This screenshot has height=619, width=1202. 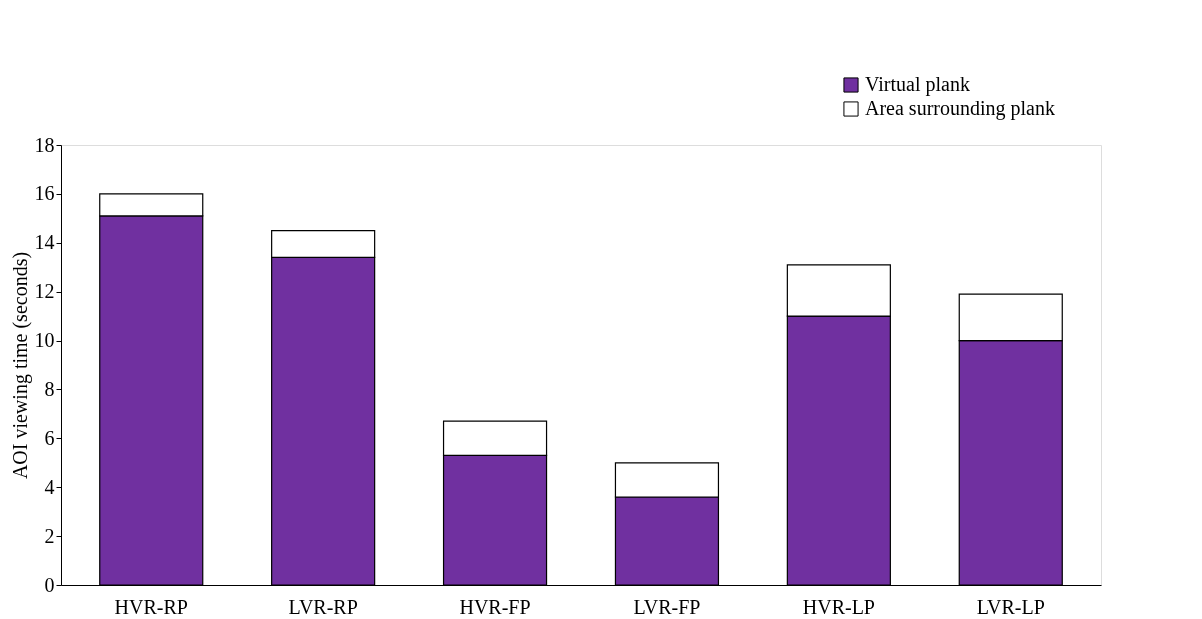 What do you see at coordinates (323, 606) in the screenshot?
I see `x-tick-label: LVR-RP` at bounding box center [323, 606].